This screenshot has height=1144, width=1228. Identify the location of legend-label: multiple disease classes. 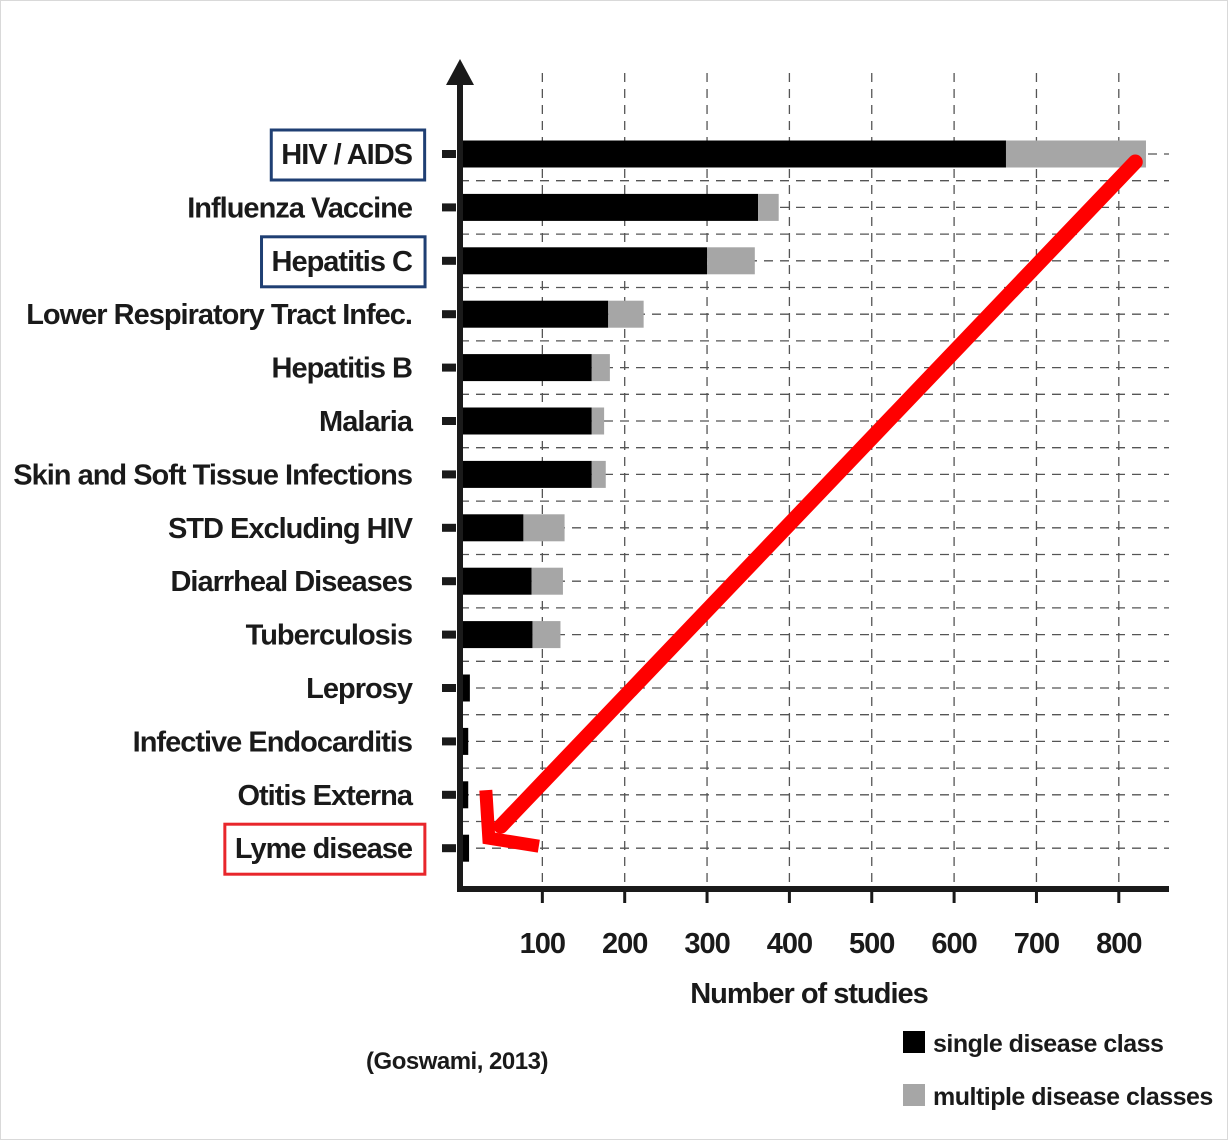
(1073, 1097).